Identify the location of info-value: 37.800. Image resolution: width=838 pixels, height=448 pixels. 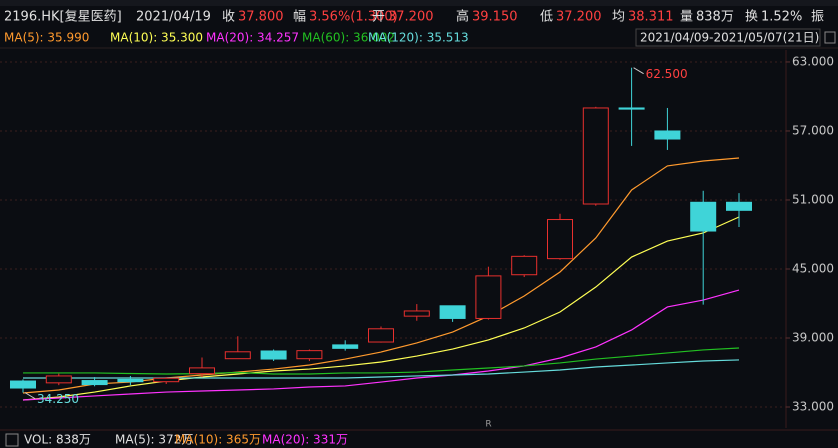
(261, 17).